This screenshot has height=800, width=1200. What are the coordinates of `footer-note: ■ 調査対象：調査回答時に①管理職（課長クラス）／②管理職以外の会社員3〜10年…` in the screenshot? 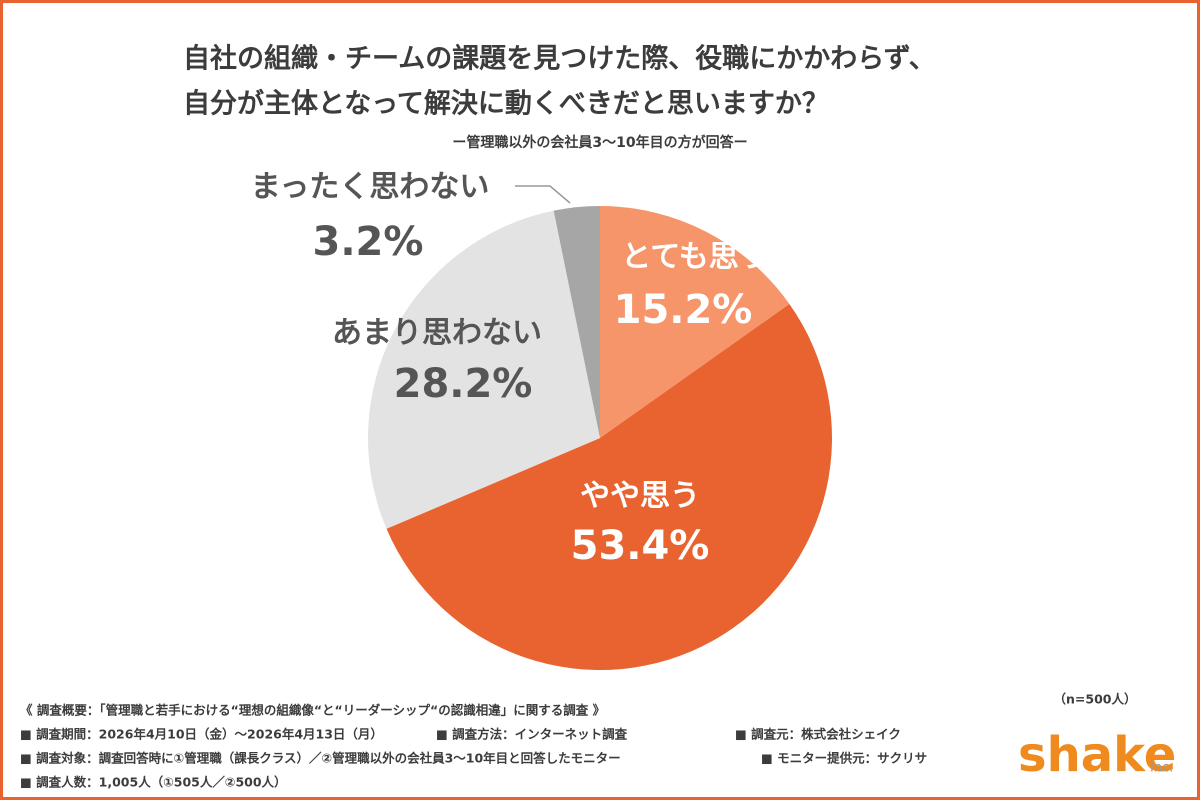 It's located at (320, 758).